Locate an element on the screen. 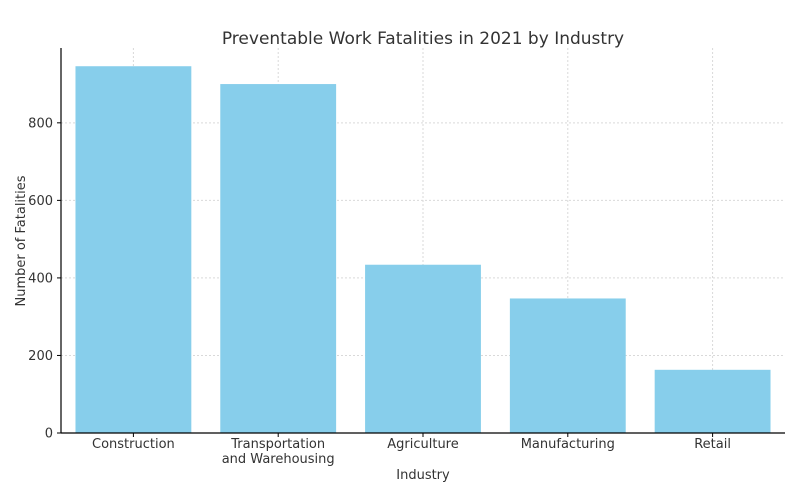 The height and width of the screenshot is (500, 800). x-tick-label-line: Agriculture is located at coordinates (423, 444).